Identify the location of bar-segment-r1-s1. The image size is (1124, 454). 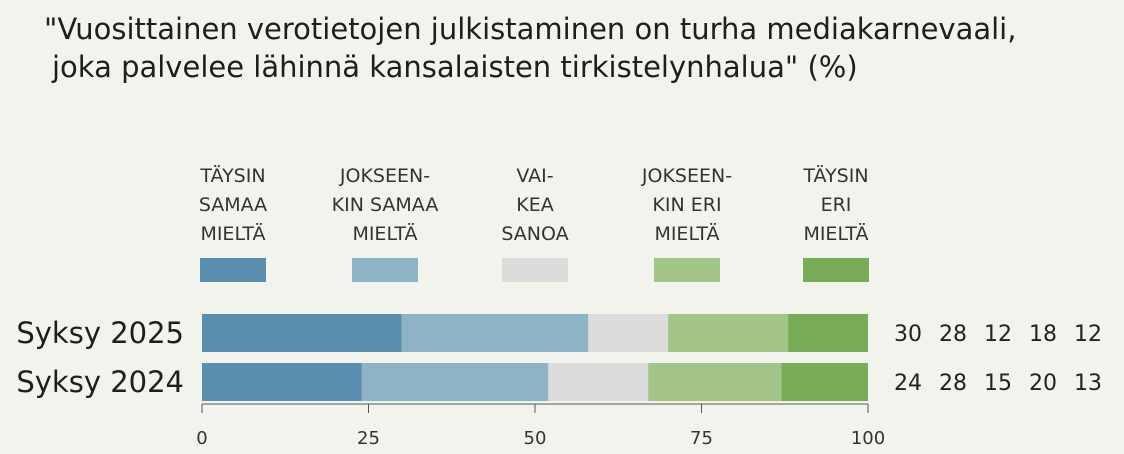
(302, 333).